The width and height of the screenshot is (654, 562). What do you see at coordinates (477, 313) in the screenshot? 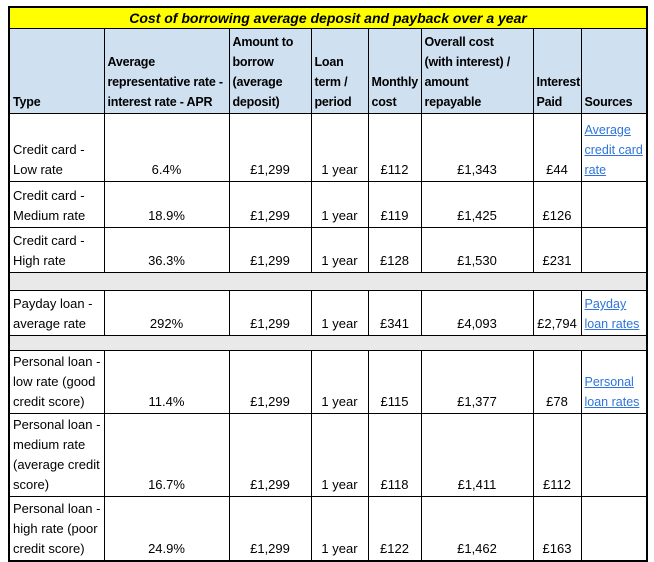
I see `cell-overall-cost: £4,093` at bounding box center [477, 313].